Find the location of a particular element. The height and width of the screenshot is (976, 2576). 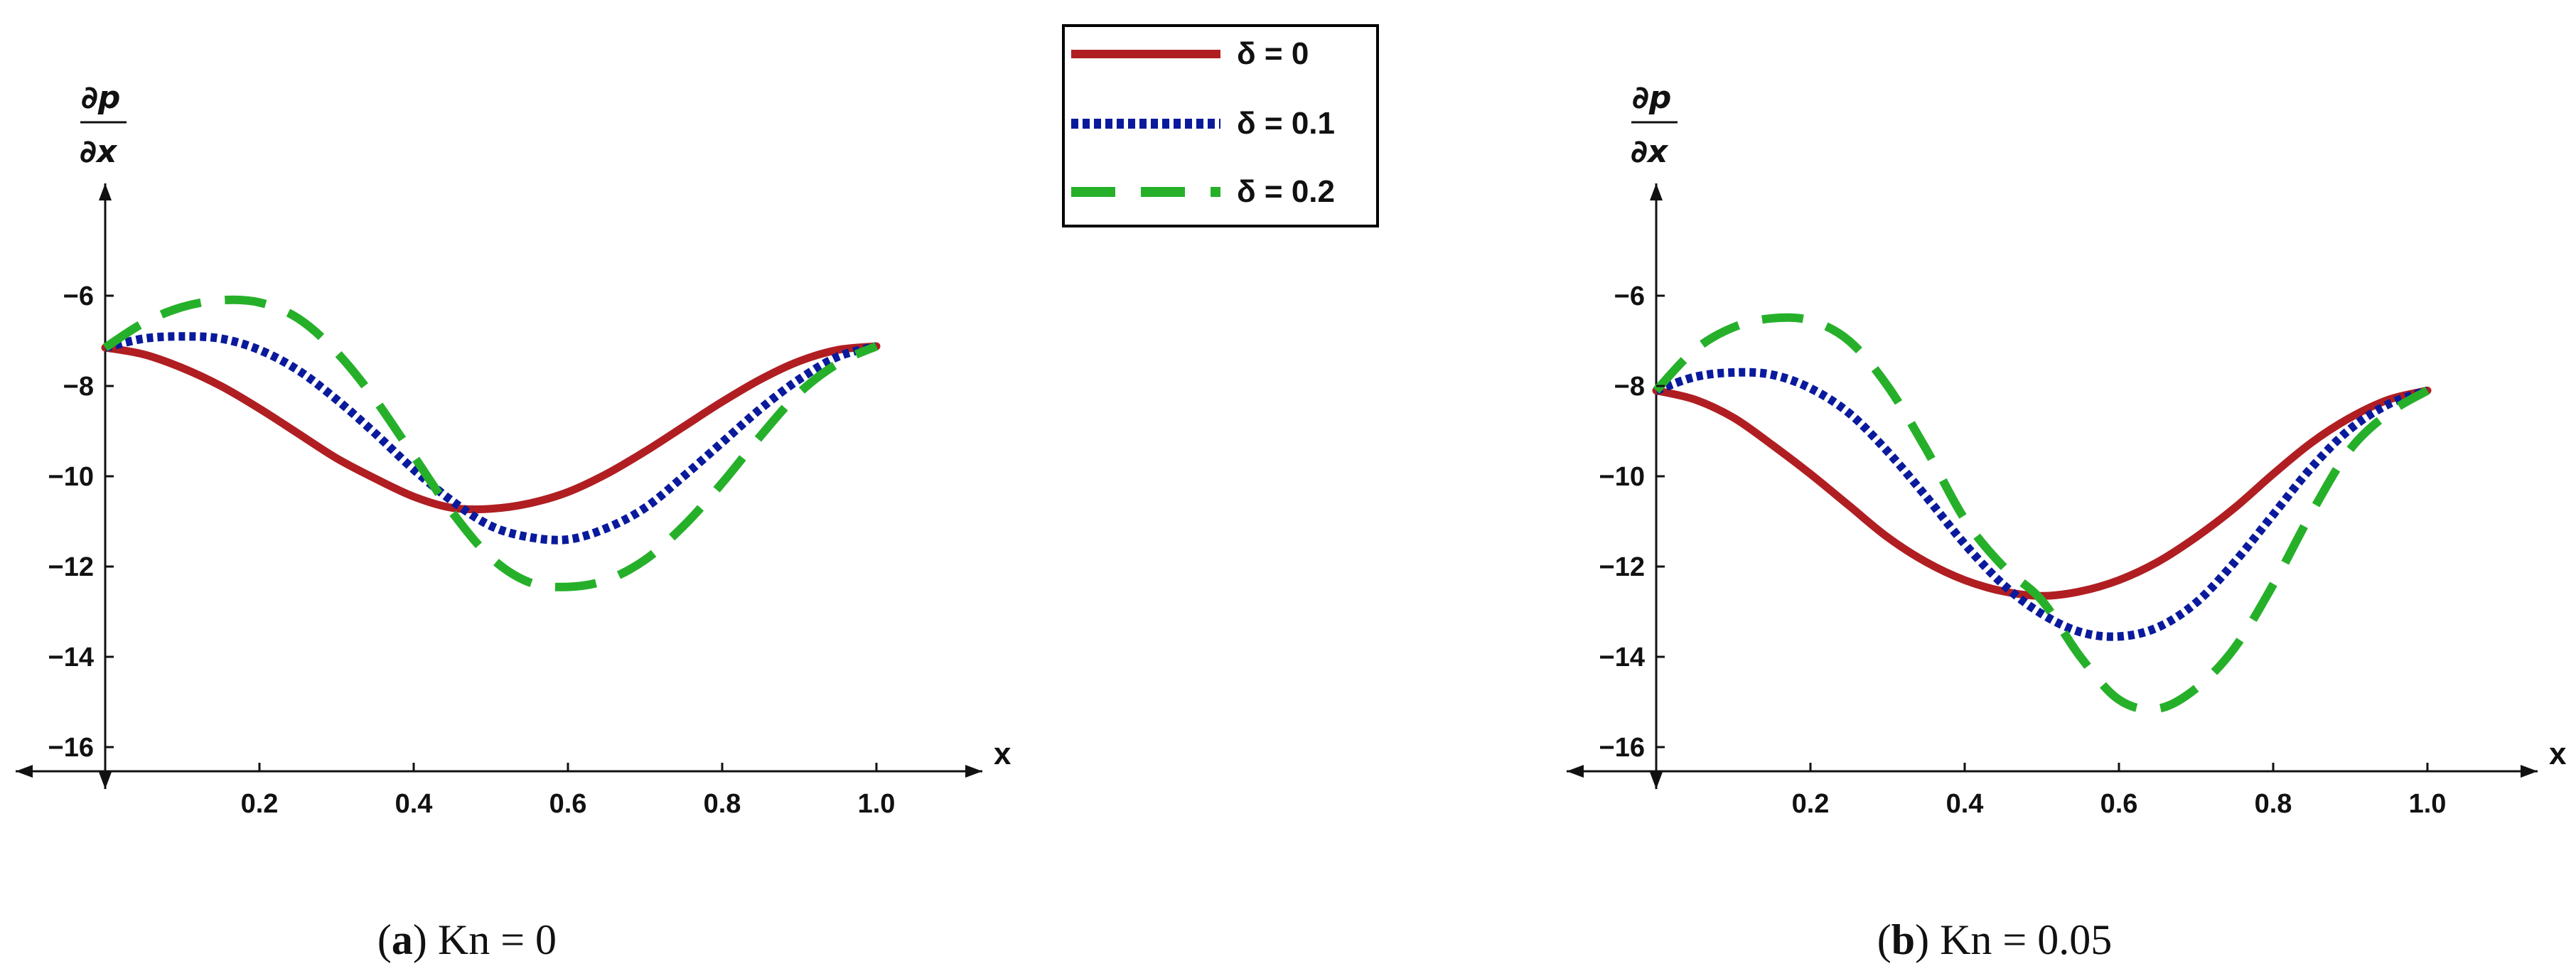

caption-a-text: Kn = 0 is located at coordinates (497, 939).